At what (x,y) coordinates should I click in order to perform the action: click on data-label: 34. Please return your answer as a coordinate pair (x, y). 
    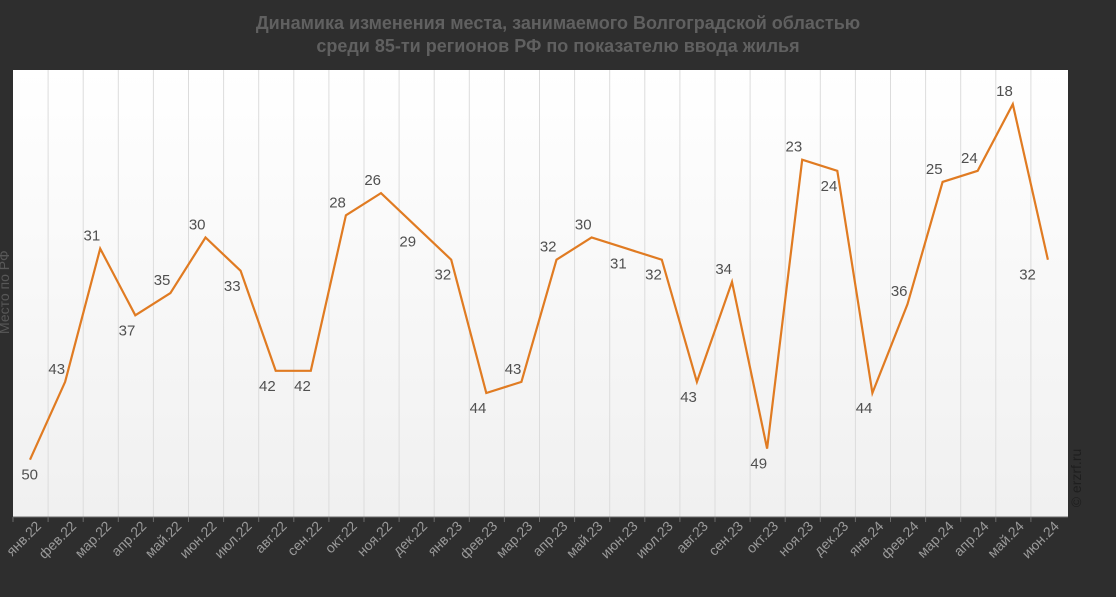
    Looking at the image, I should click on (723, 269).